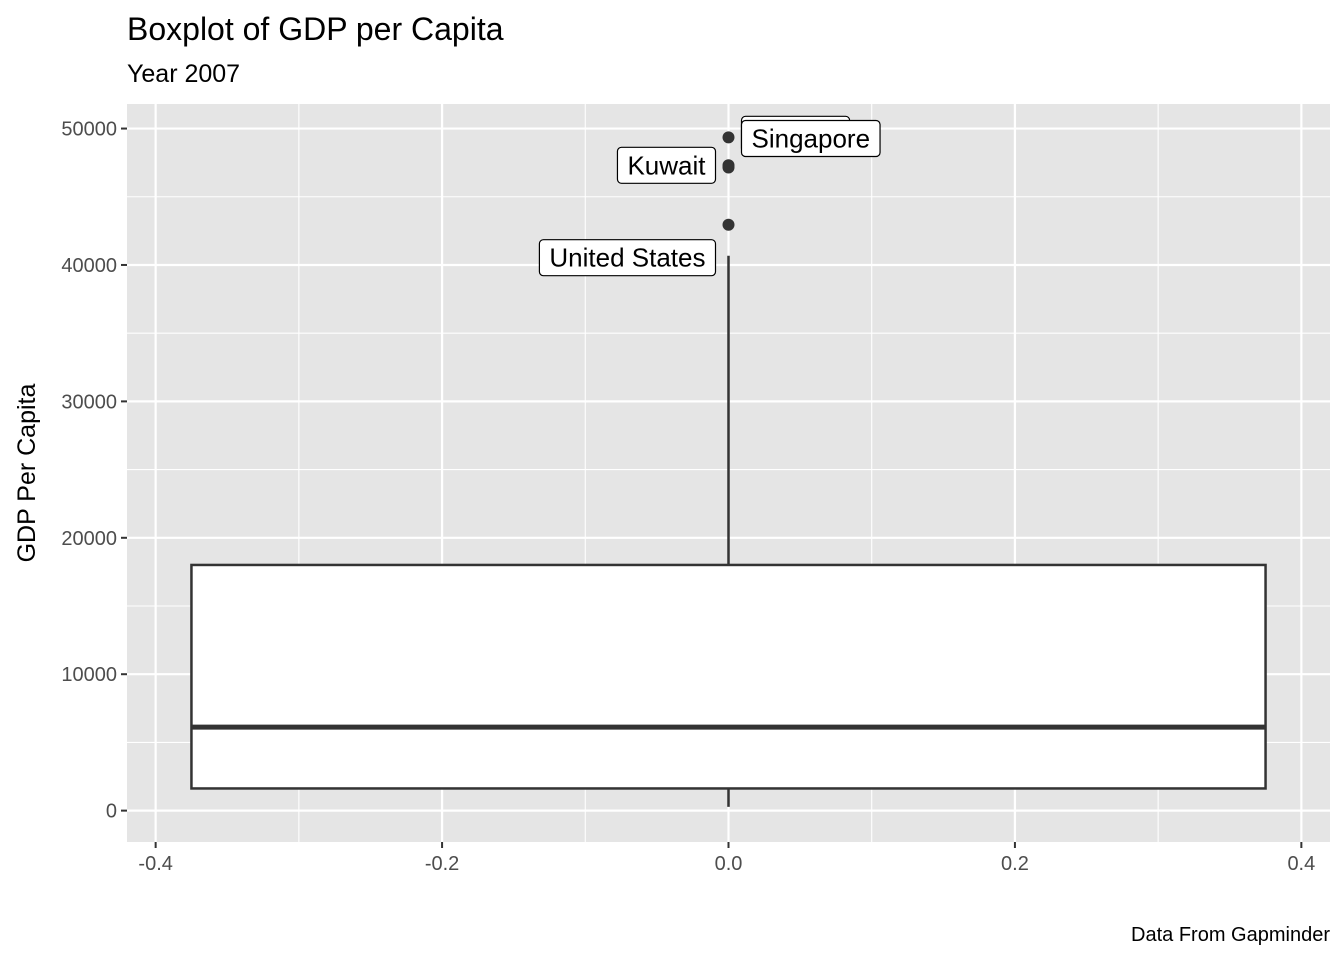 This screenshot has width=1344, height=960. Describe the element at coordinates (89, 675) in the screenshot. I see `y-tick-label: 10000` at that location.